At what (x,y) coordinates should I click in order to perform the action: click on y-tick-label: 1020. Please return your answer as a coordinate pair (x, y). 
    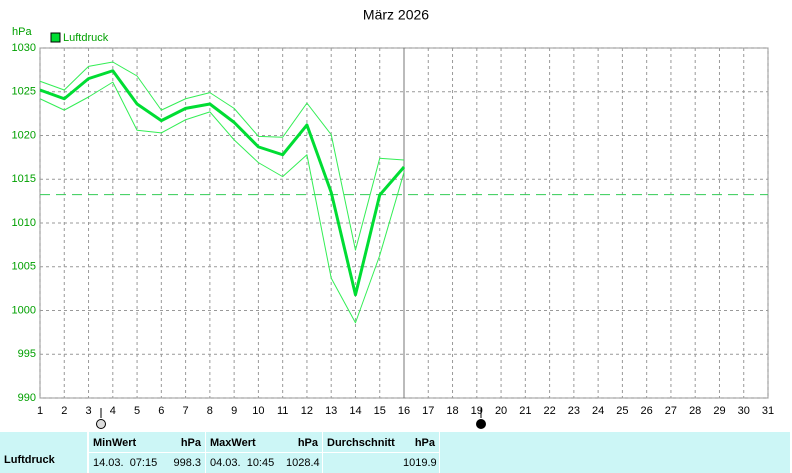
    Looking at the image, I should click on (24, 135).